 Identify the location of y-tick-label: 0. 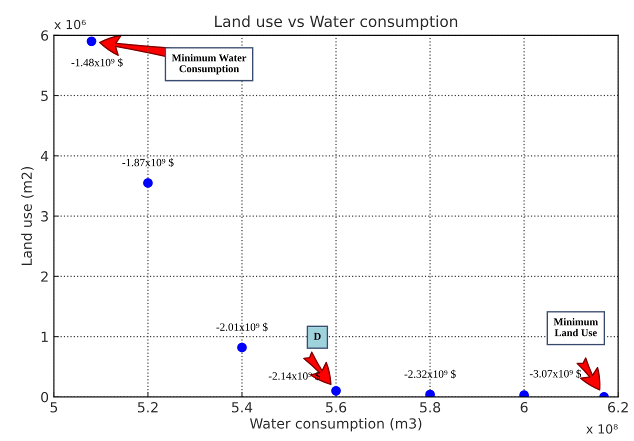
(44, 397).